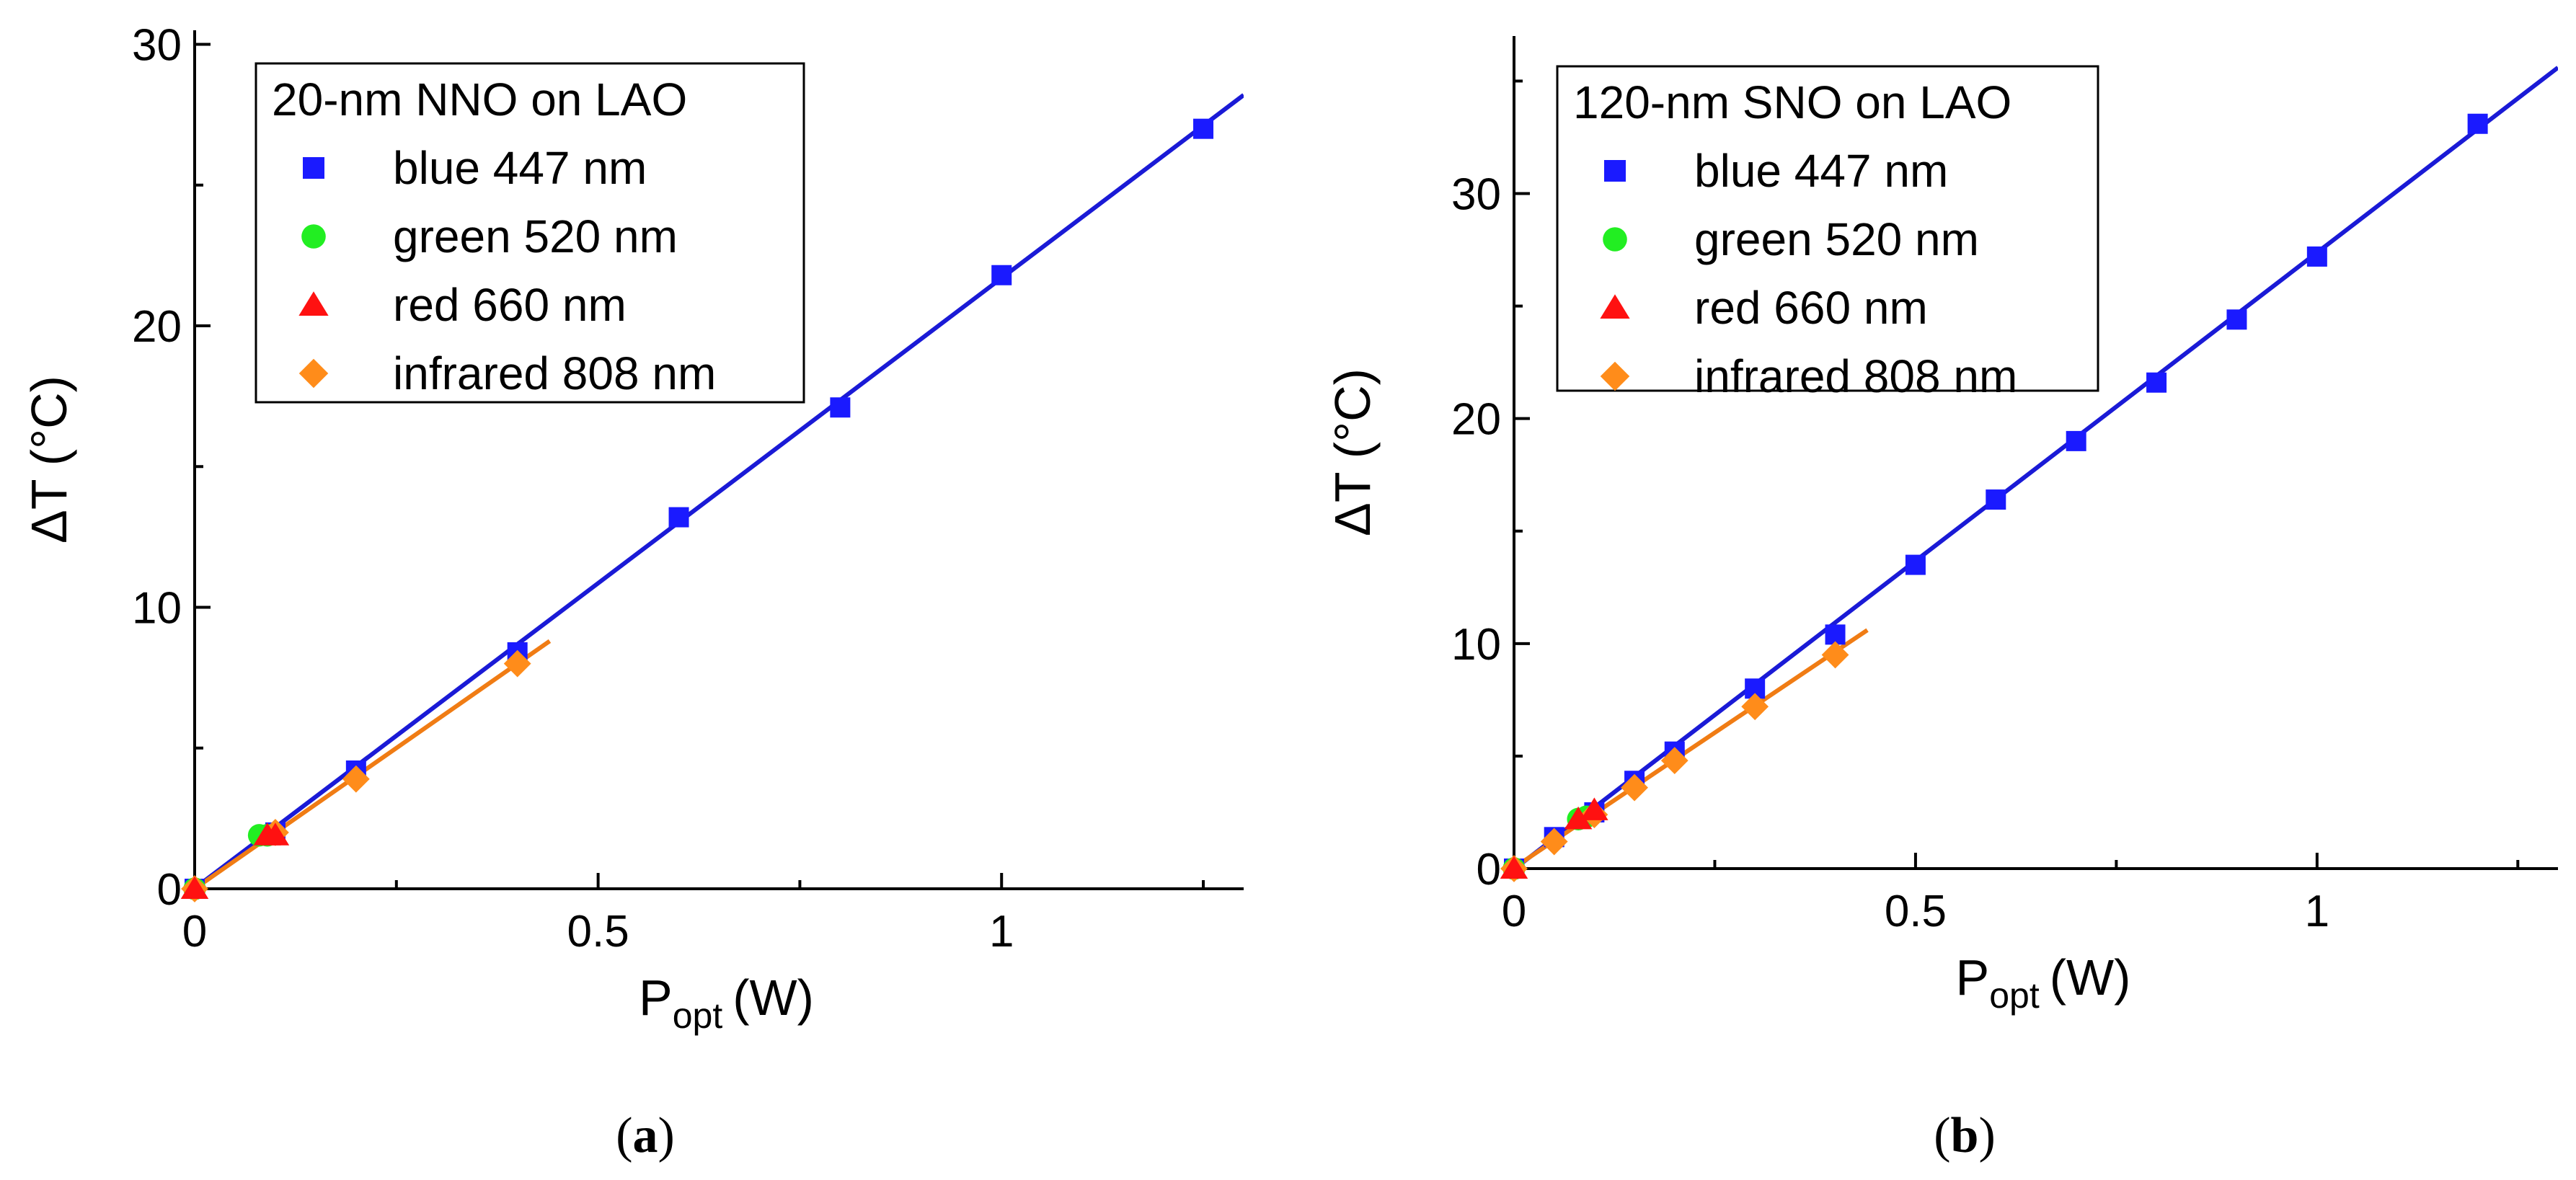 The image size is (2576, 1180). What do you see at coordinates (1792, 102) in the screenshot?
I see `legend-title: 120-nm SNO on LAO` at bounding box center [1792, 102].